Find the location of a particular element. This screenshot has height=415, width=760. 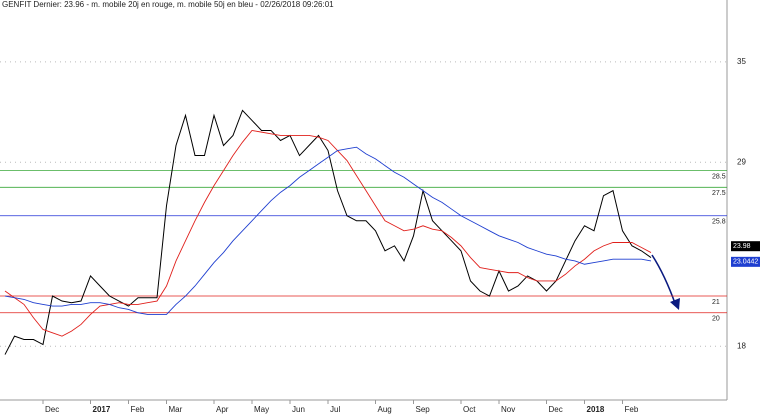

x-tick-label: Sep is located at coordinates (423, 409).